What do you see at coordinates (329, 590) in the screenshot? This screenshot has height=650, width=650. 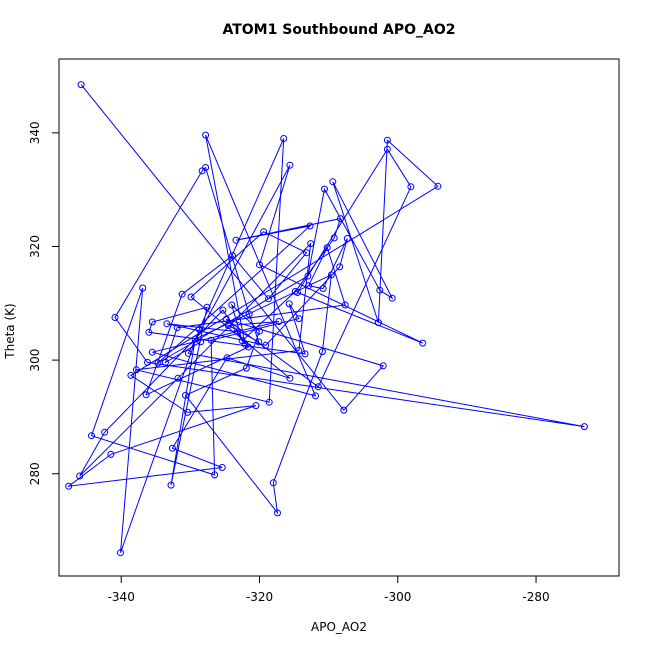 I see `x-axis: -340 -320 -300 -280` at bounding box center [329, 590].